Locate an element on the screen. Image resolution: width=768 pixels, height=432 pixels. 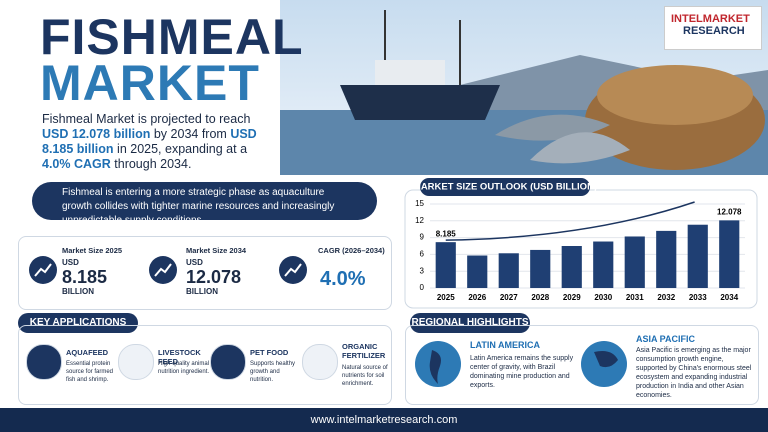
value-label: 8.185 is located at coordinates (446, 233).